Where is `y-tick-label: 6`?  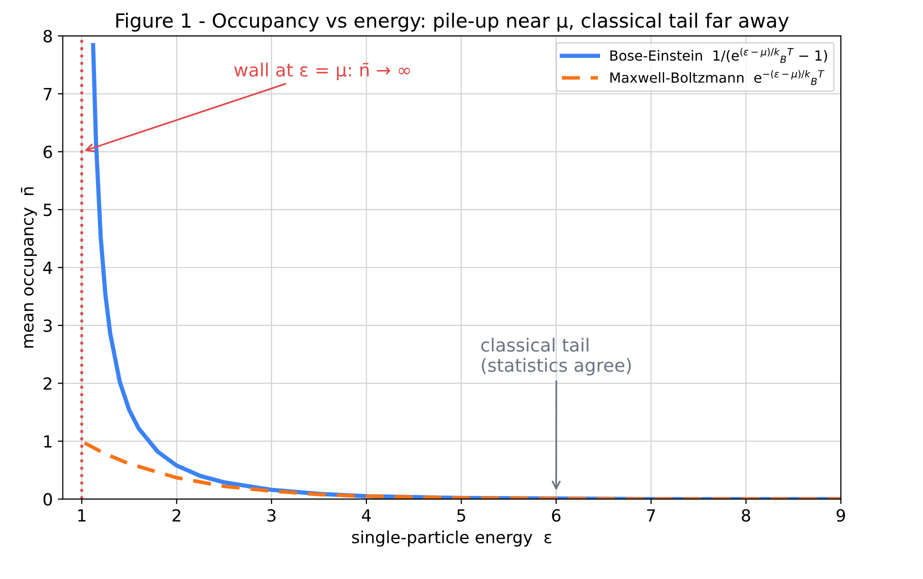
y-tick-label: 6 is located at coordinates (48, 152).